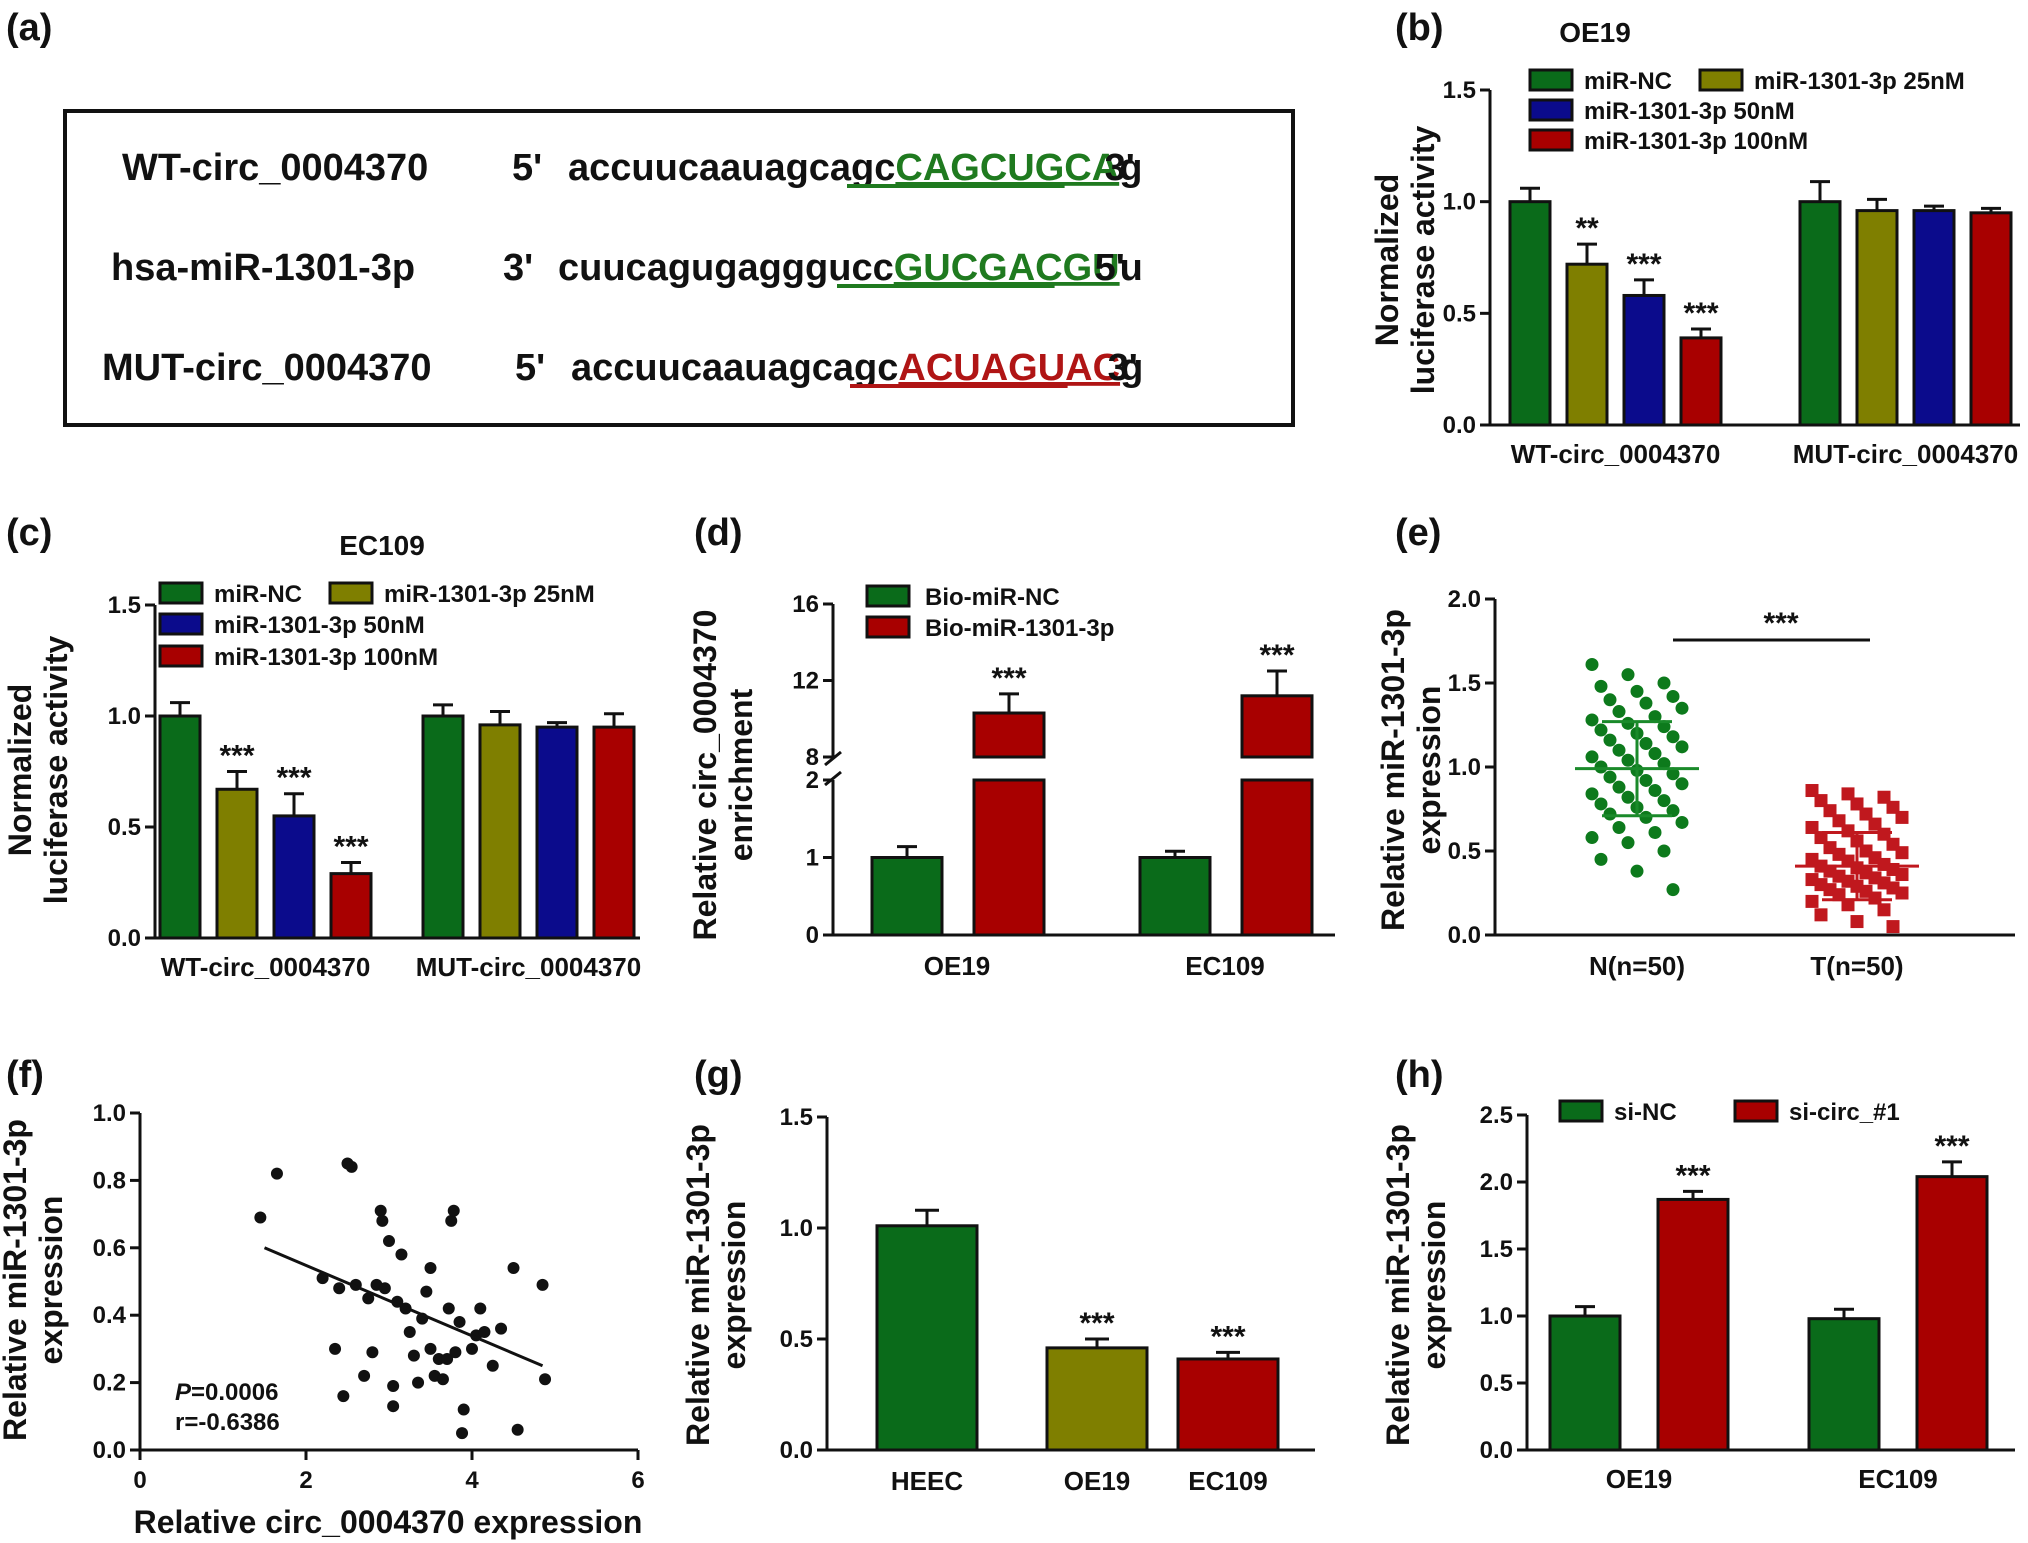  Describe the element at coordinates (29, 533) in the screenshot. I see `panel-label-c: (c)` at that location.